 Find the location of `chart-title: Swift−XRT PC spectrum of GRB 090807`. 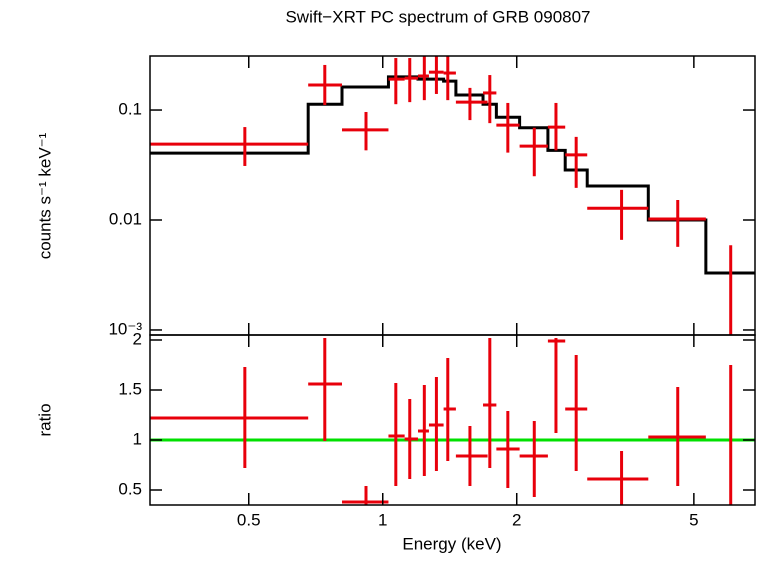

chart-title: Swift−XRT PC spectrum of GRB 090807 is located at coordinates (437, 16).